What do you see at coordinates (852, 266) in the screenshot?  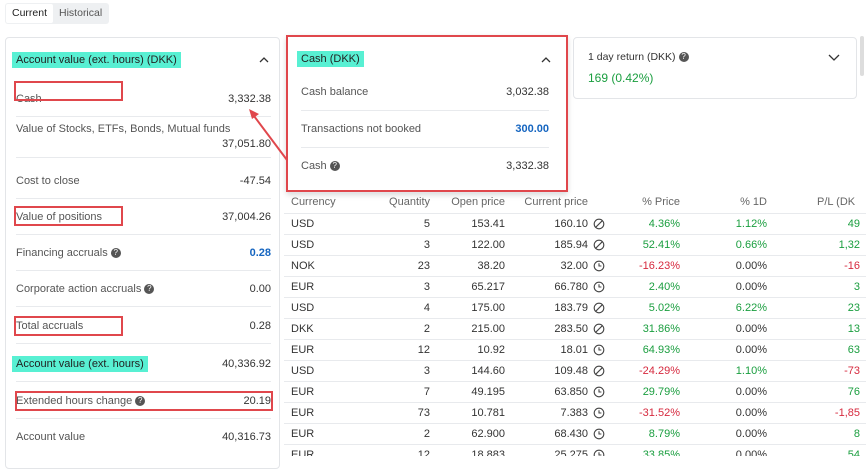 I see `table-cell: -16` at bounding box center [852, 266].